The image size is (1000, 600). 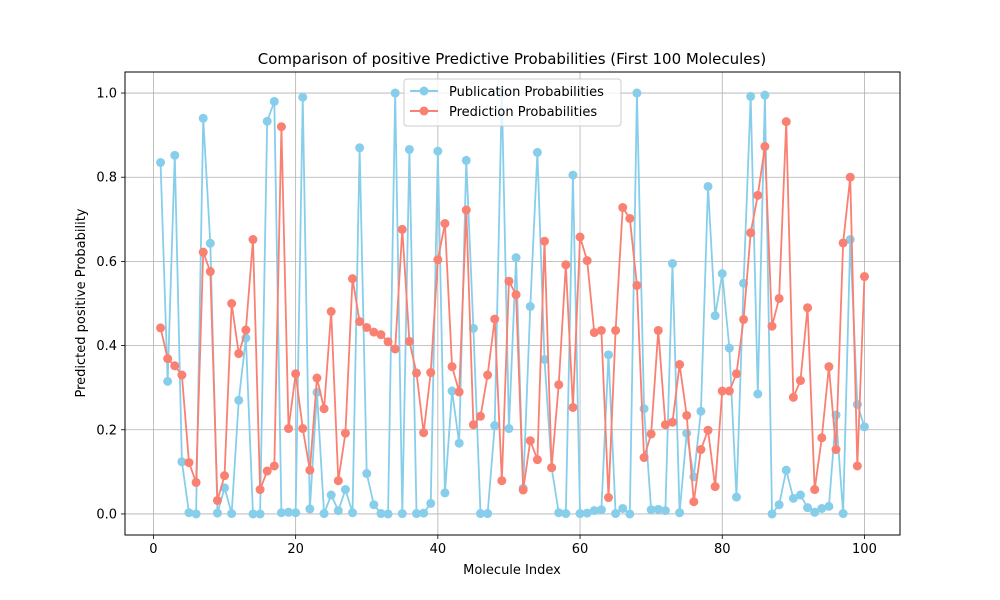 I want to click on y-tick-label: 0.8, so click(x=106, y=178).